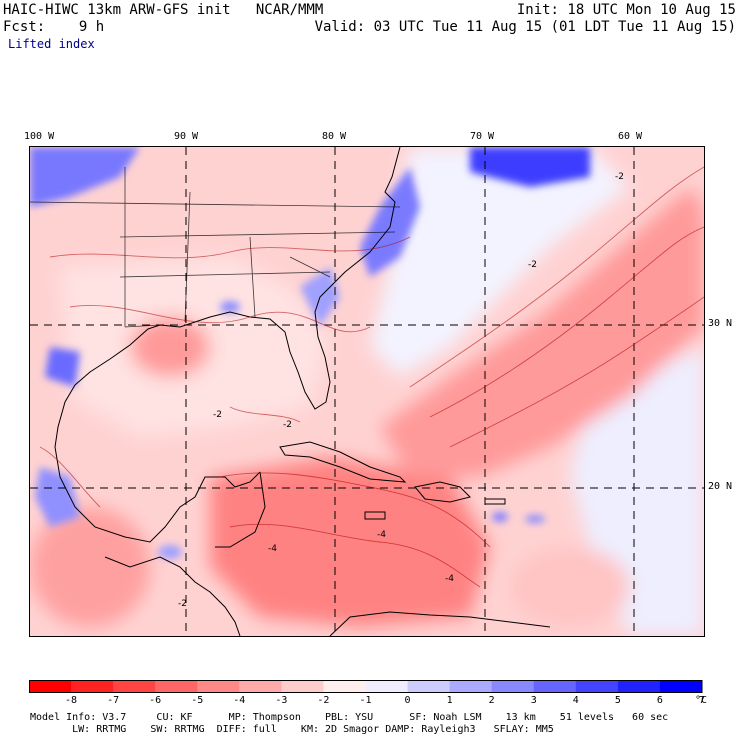 This screenshot has height=740, width=740. Describe the element at coordinates (197, 700) in the screenshot. I see `colorbar-tick-label: -5` at that location.